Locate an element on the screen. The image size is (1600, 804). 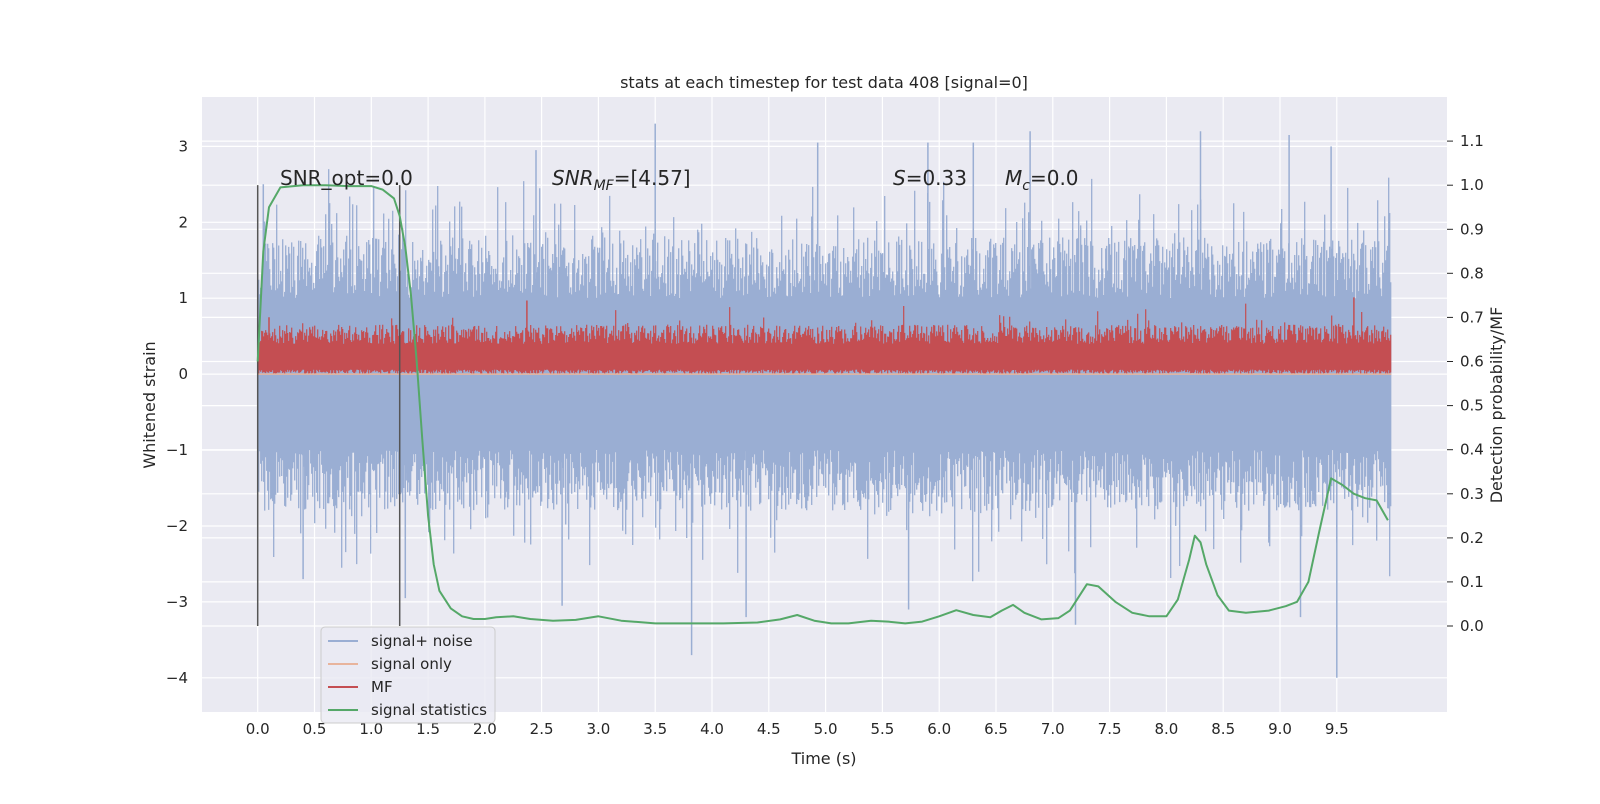
legend-label-signal-only: signal only is located at coordinates (411, 664).